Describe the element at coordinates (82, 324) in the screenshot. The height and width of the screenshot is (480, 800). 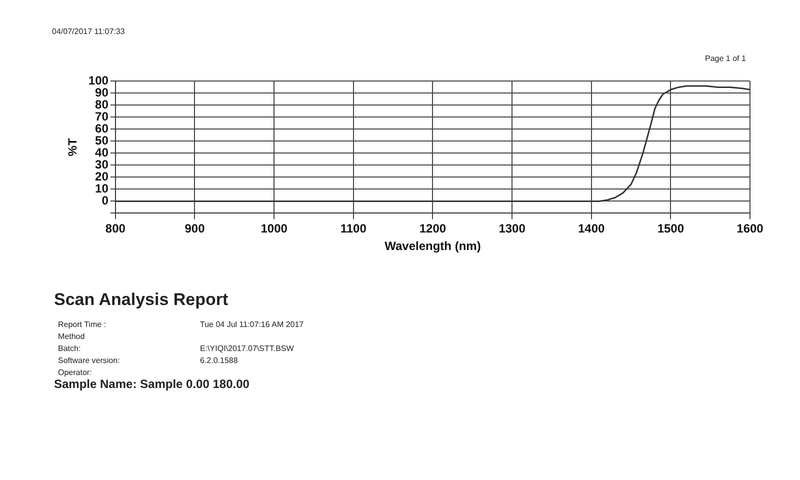
I see `text: Report Time :` at that location.